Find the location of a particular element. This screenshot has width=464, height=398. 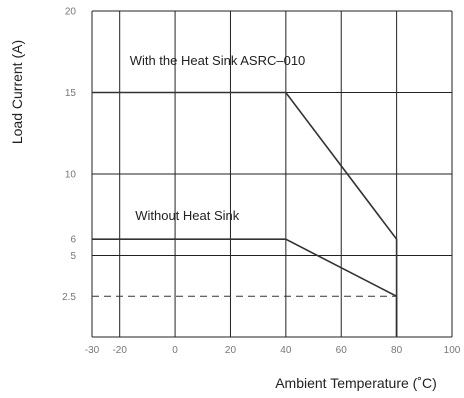

x-tick-label: 40 is located at coordinates (286, 350).